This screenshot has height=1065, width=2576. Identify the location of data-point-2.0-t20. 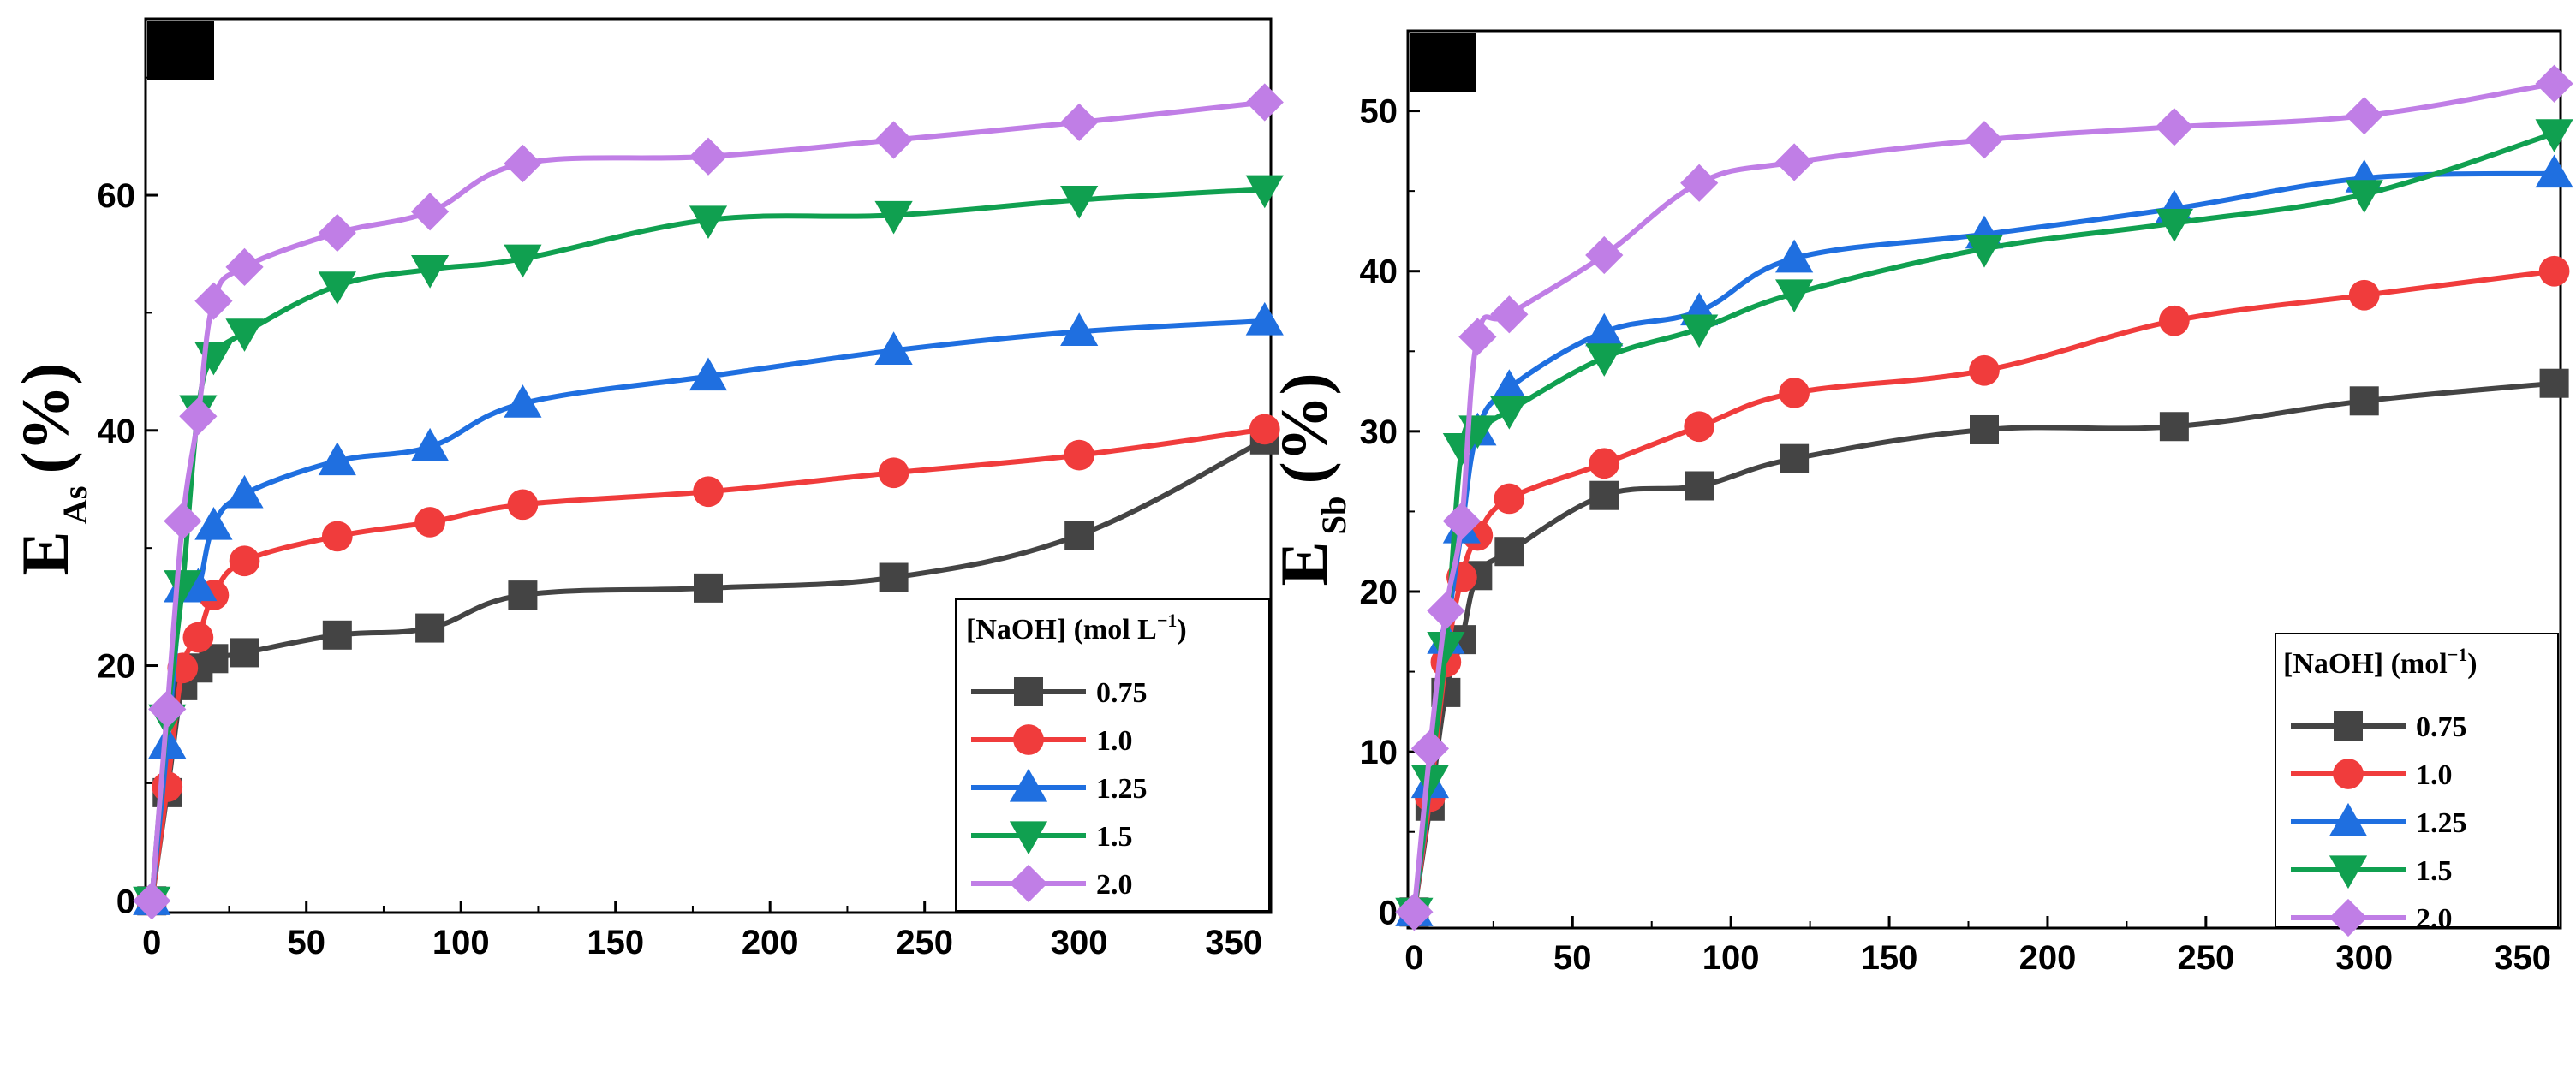
(213, 301).